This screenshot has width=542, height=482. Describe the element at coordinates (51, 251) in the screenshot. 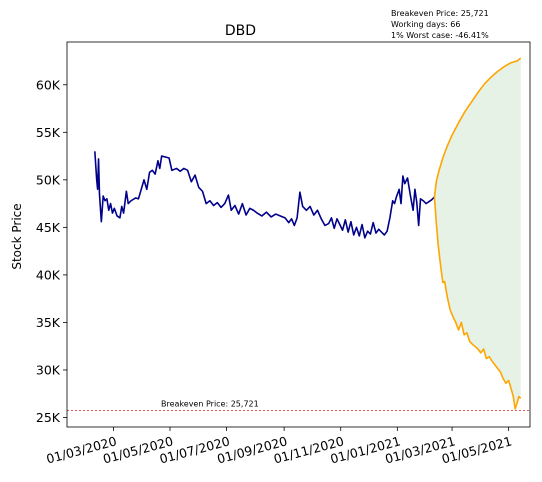

I see `y-axis-ticks: 25K 30K 35K 40K 45K 50K 55K 60K` at that location.